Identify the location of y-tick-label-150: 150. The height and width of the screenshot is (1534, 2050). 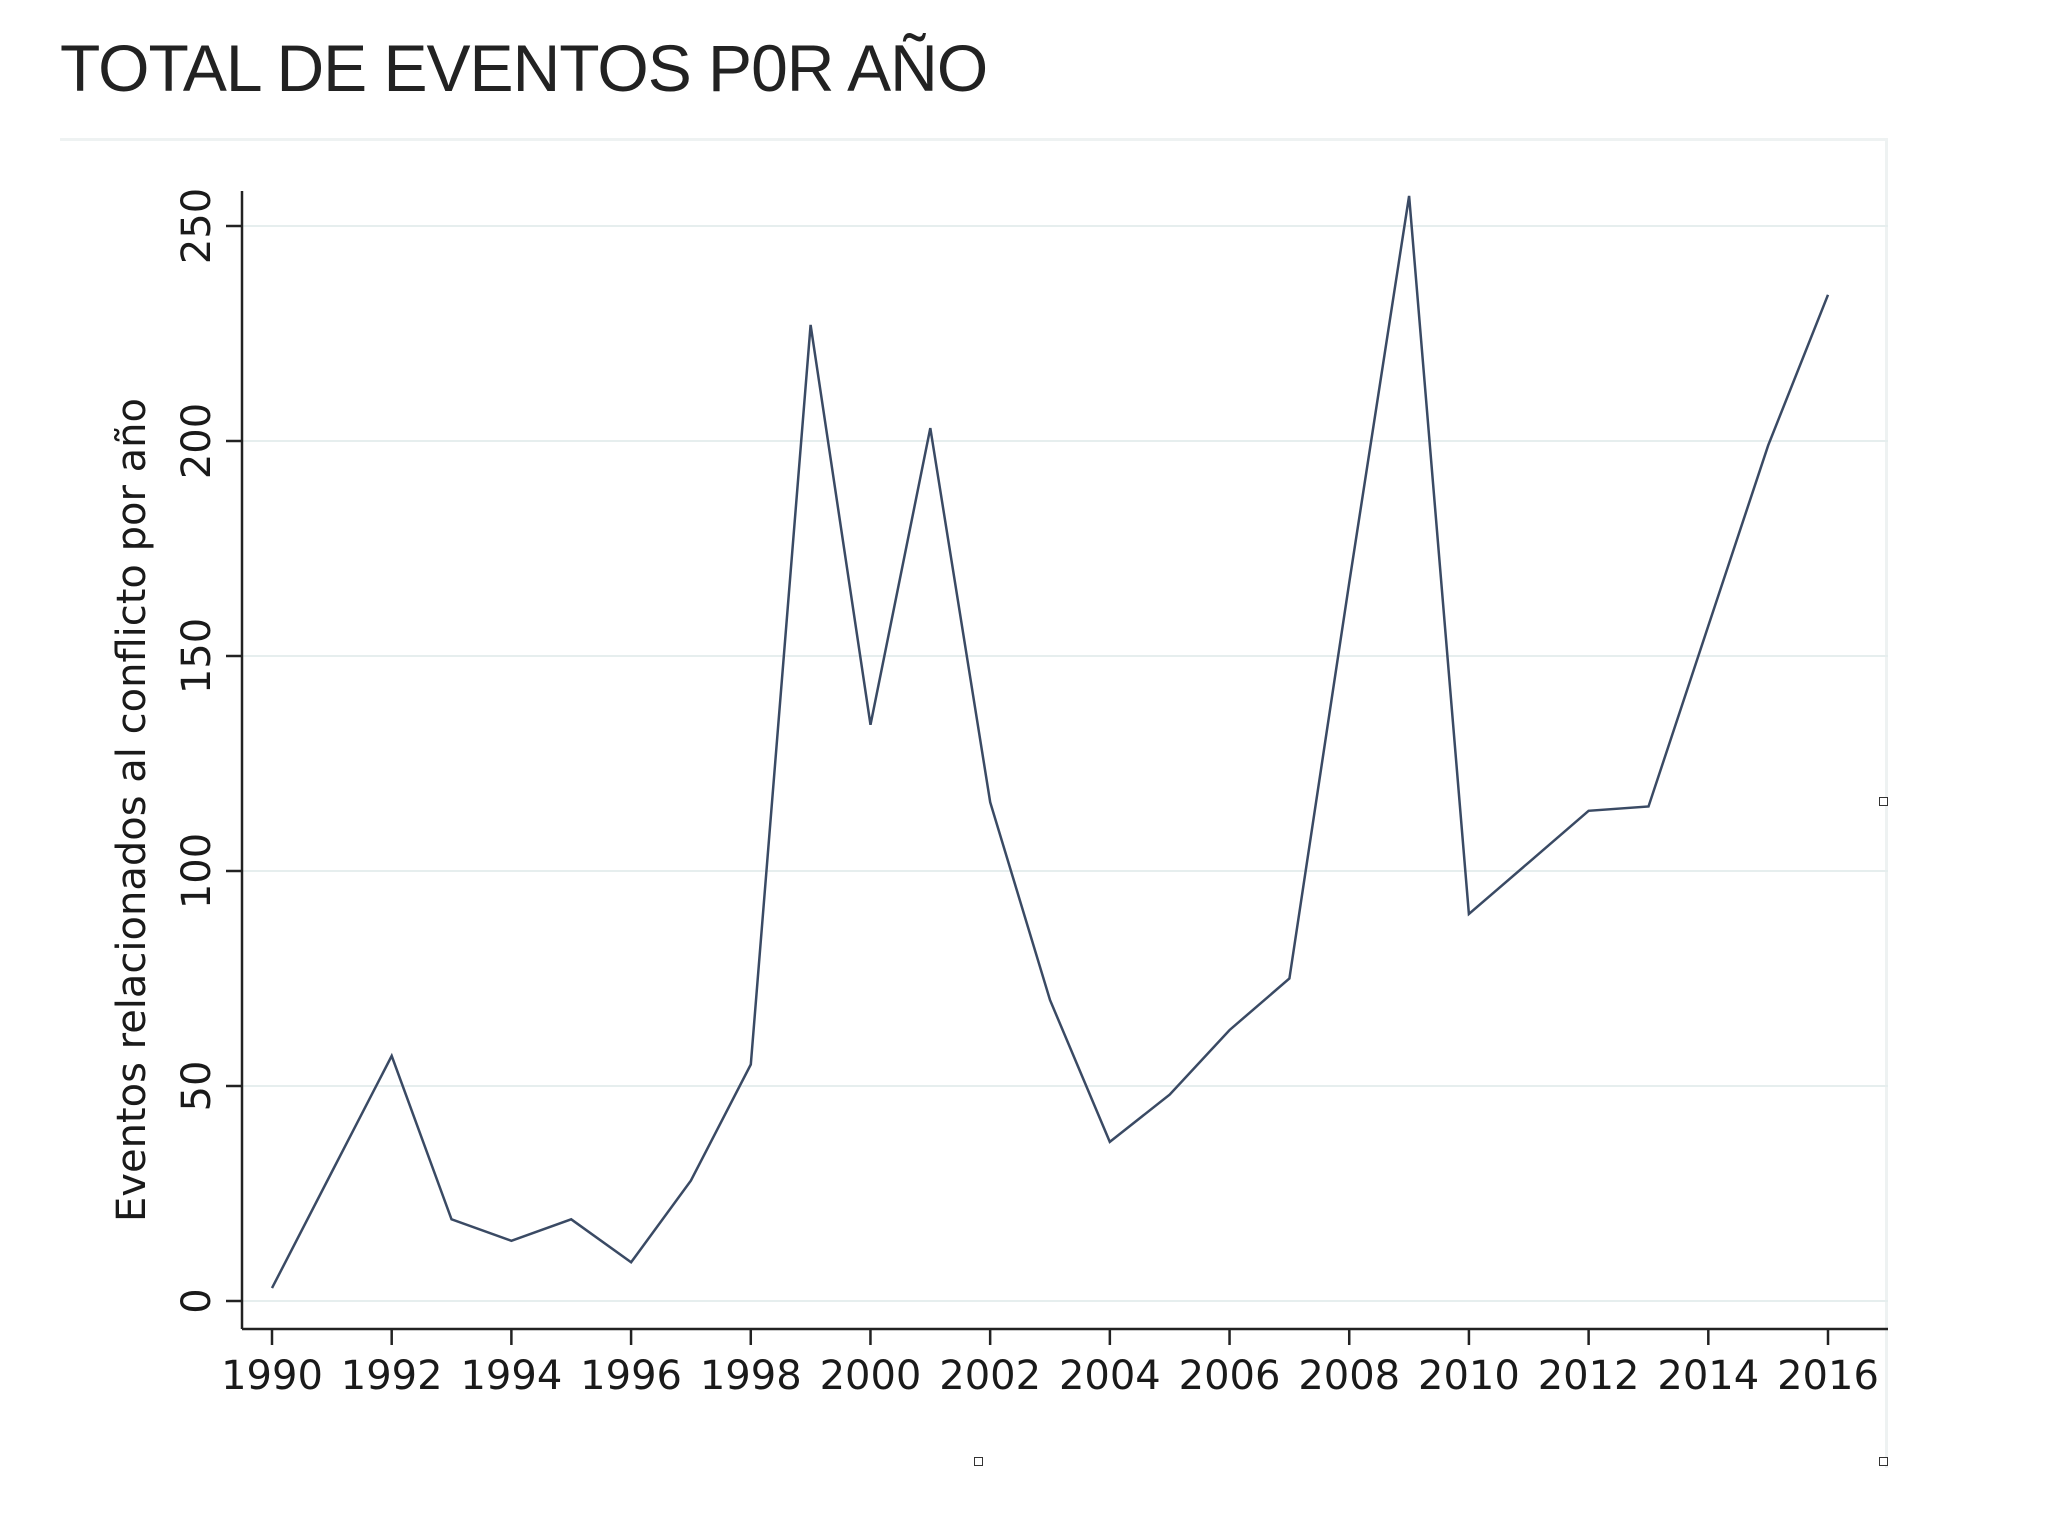
(197, 656).